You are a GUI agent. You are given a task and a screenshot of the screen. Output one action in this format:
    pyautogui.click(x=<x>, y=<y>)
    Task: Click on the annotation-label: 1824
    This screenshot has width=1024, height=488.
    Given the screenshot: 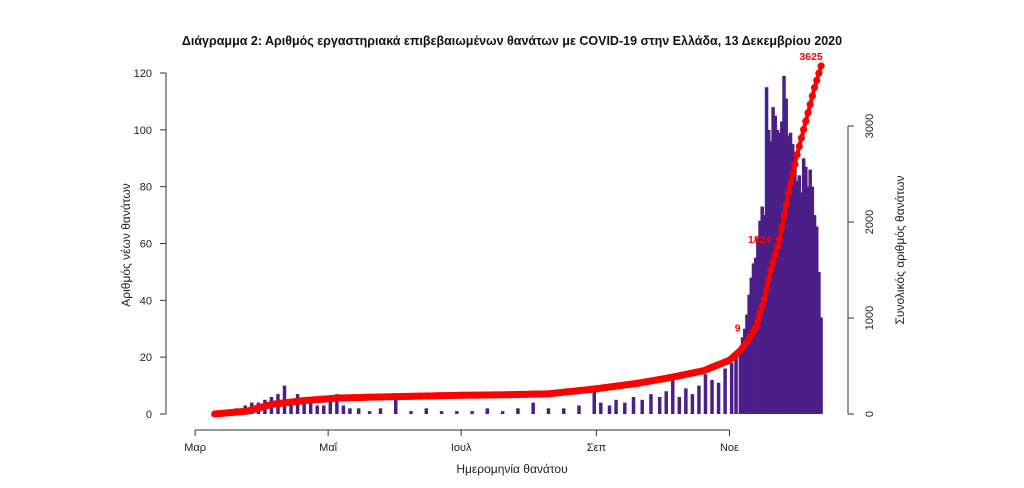 What is the action you would take?
    pyautogui.click(x=760, y=240)
    